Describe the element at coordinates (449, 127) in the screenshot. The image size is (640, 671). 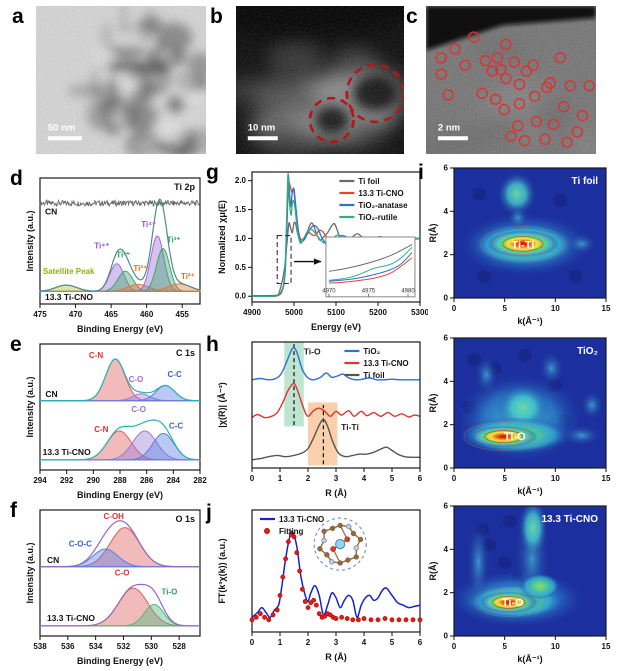
I see `scale-bar-label: 2 nm` at that location.